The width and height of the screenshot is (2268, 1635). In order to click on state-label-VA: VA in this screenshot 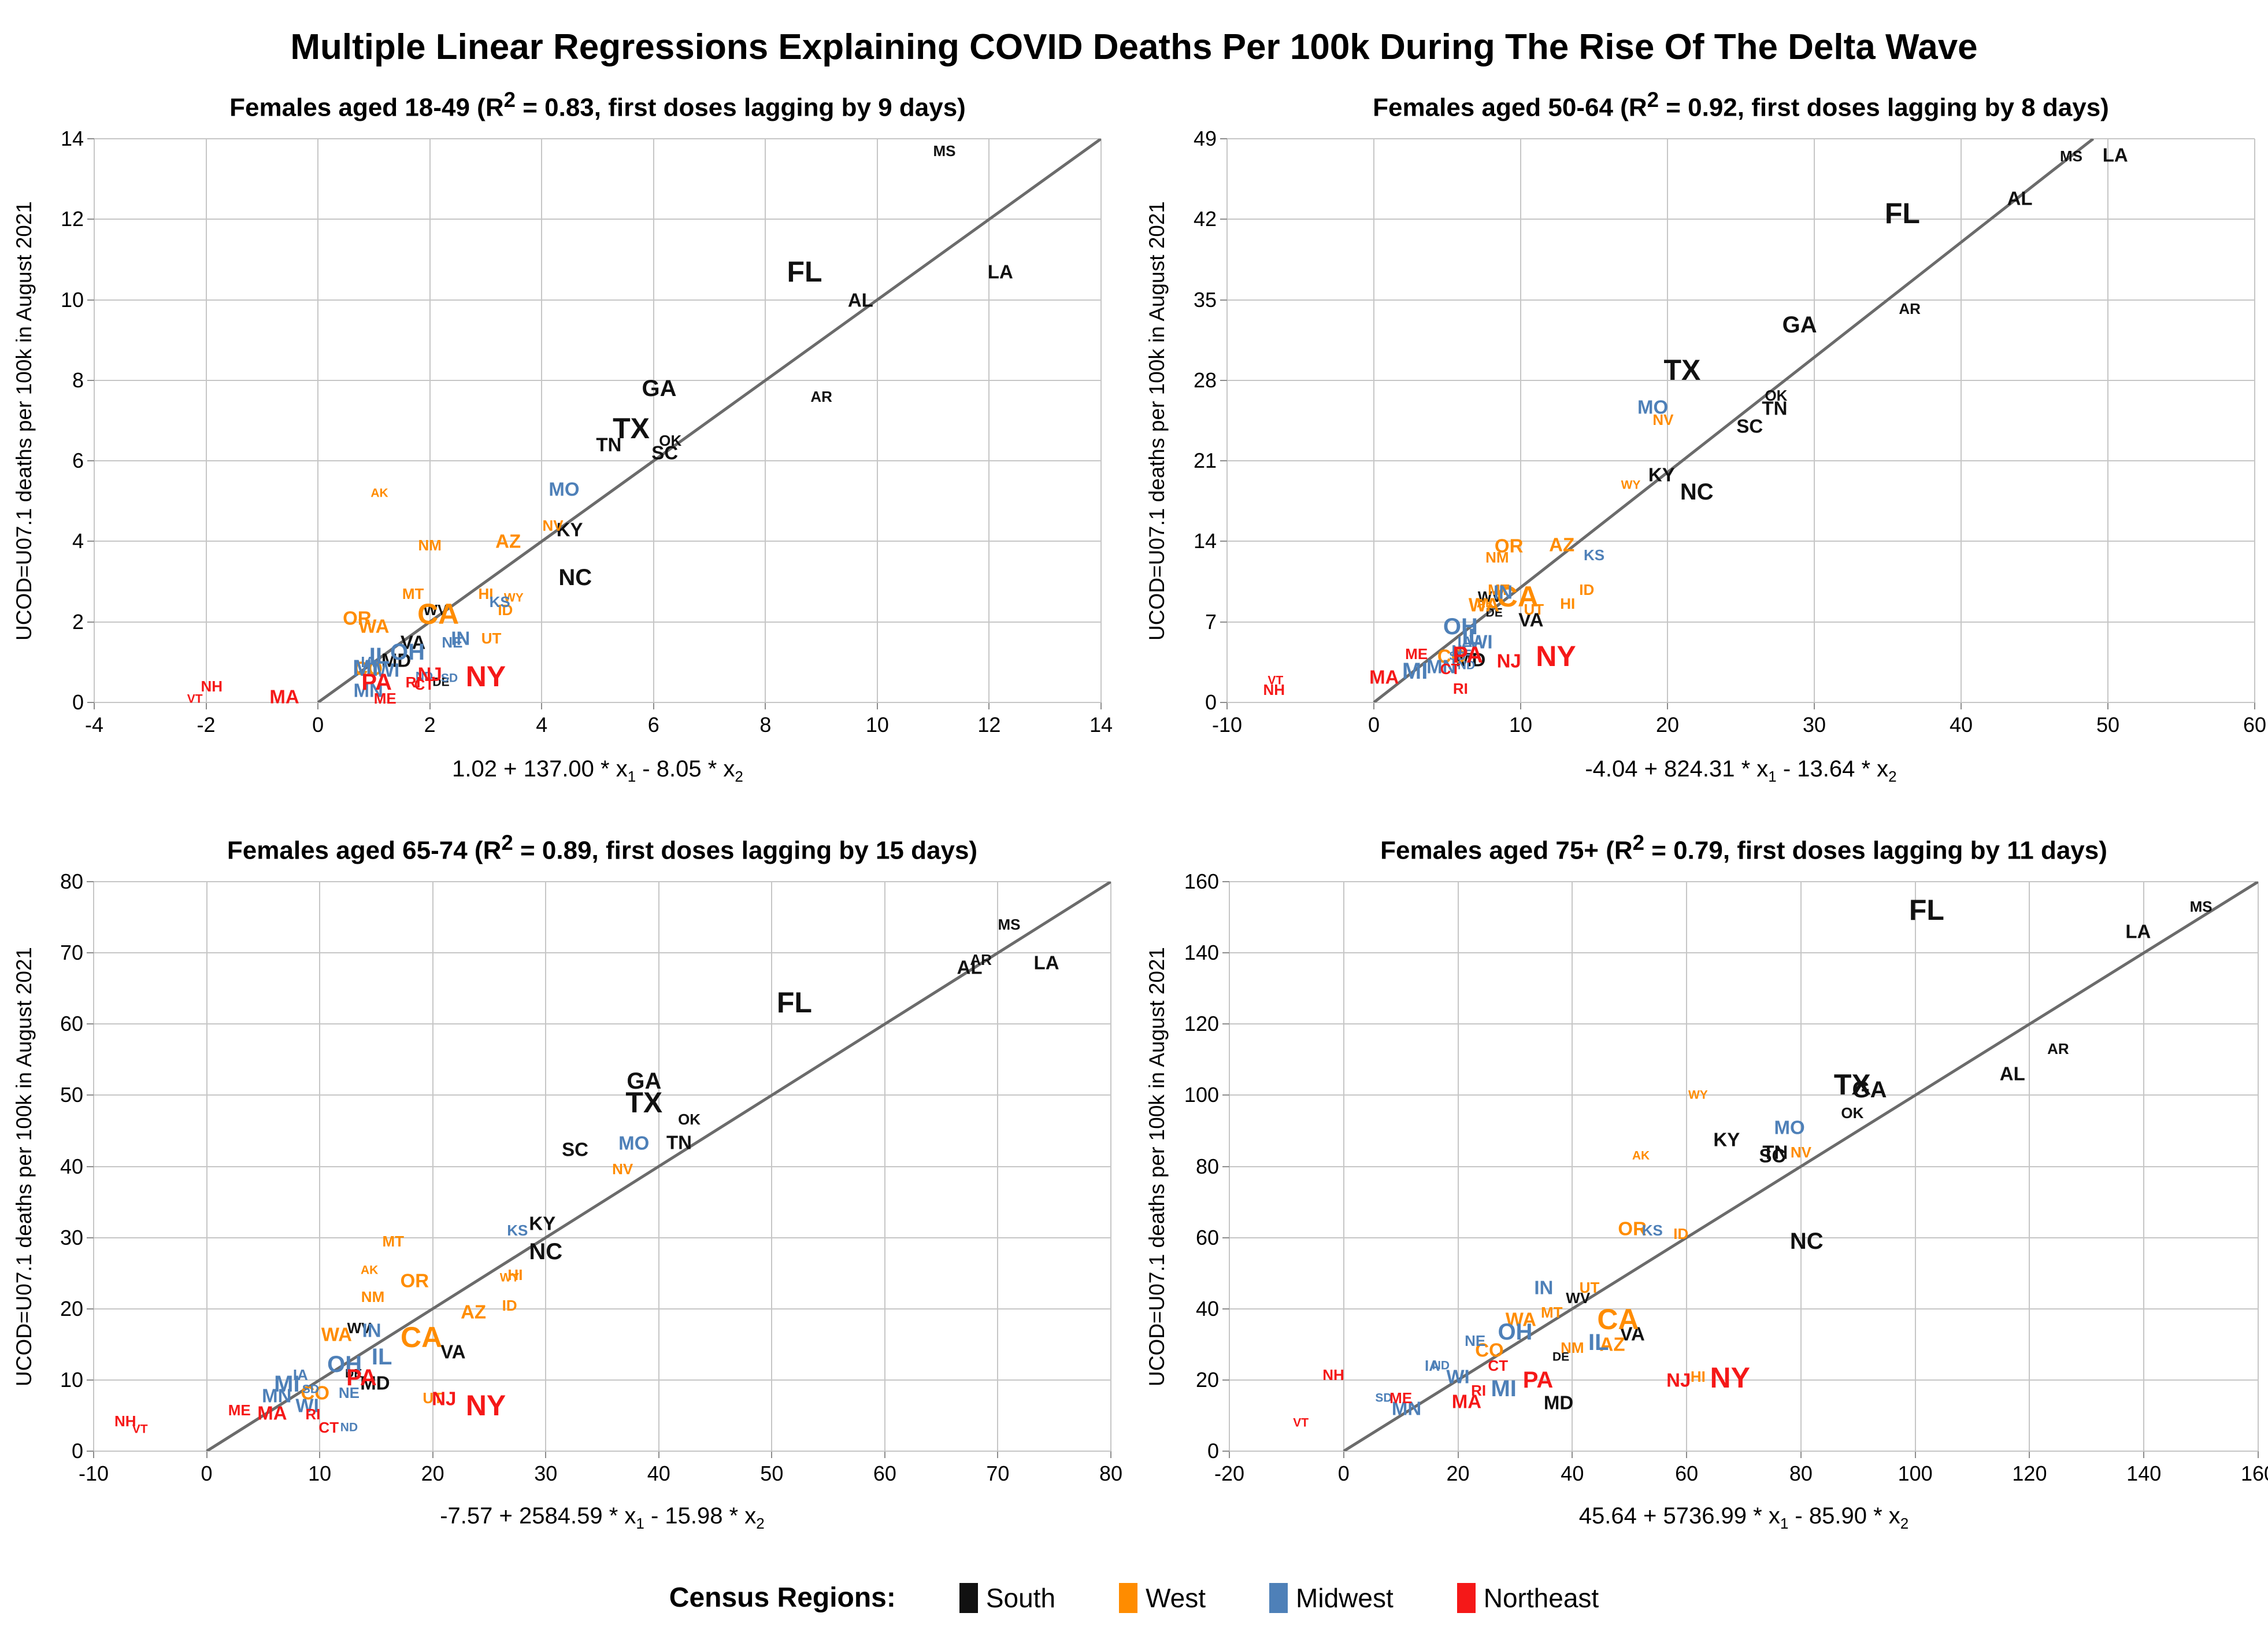, I will do `click(1632, 1334)`.